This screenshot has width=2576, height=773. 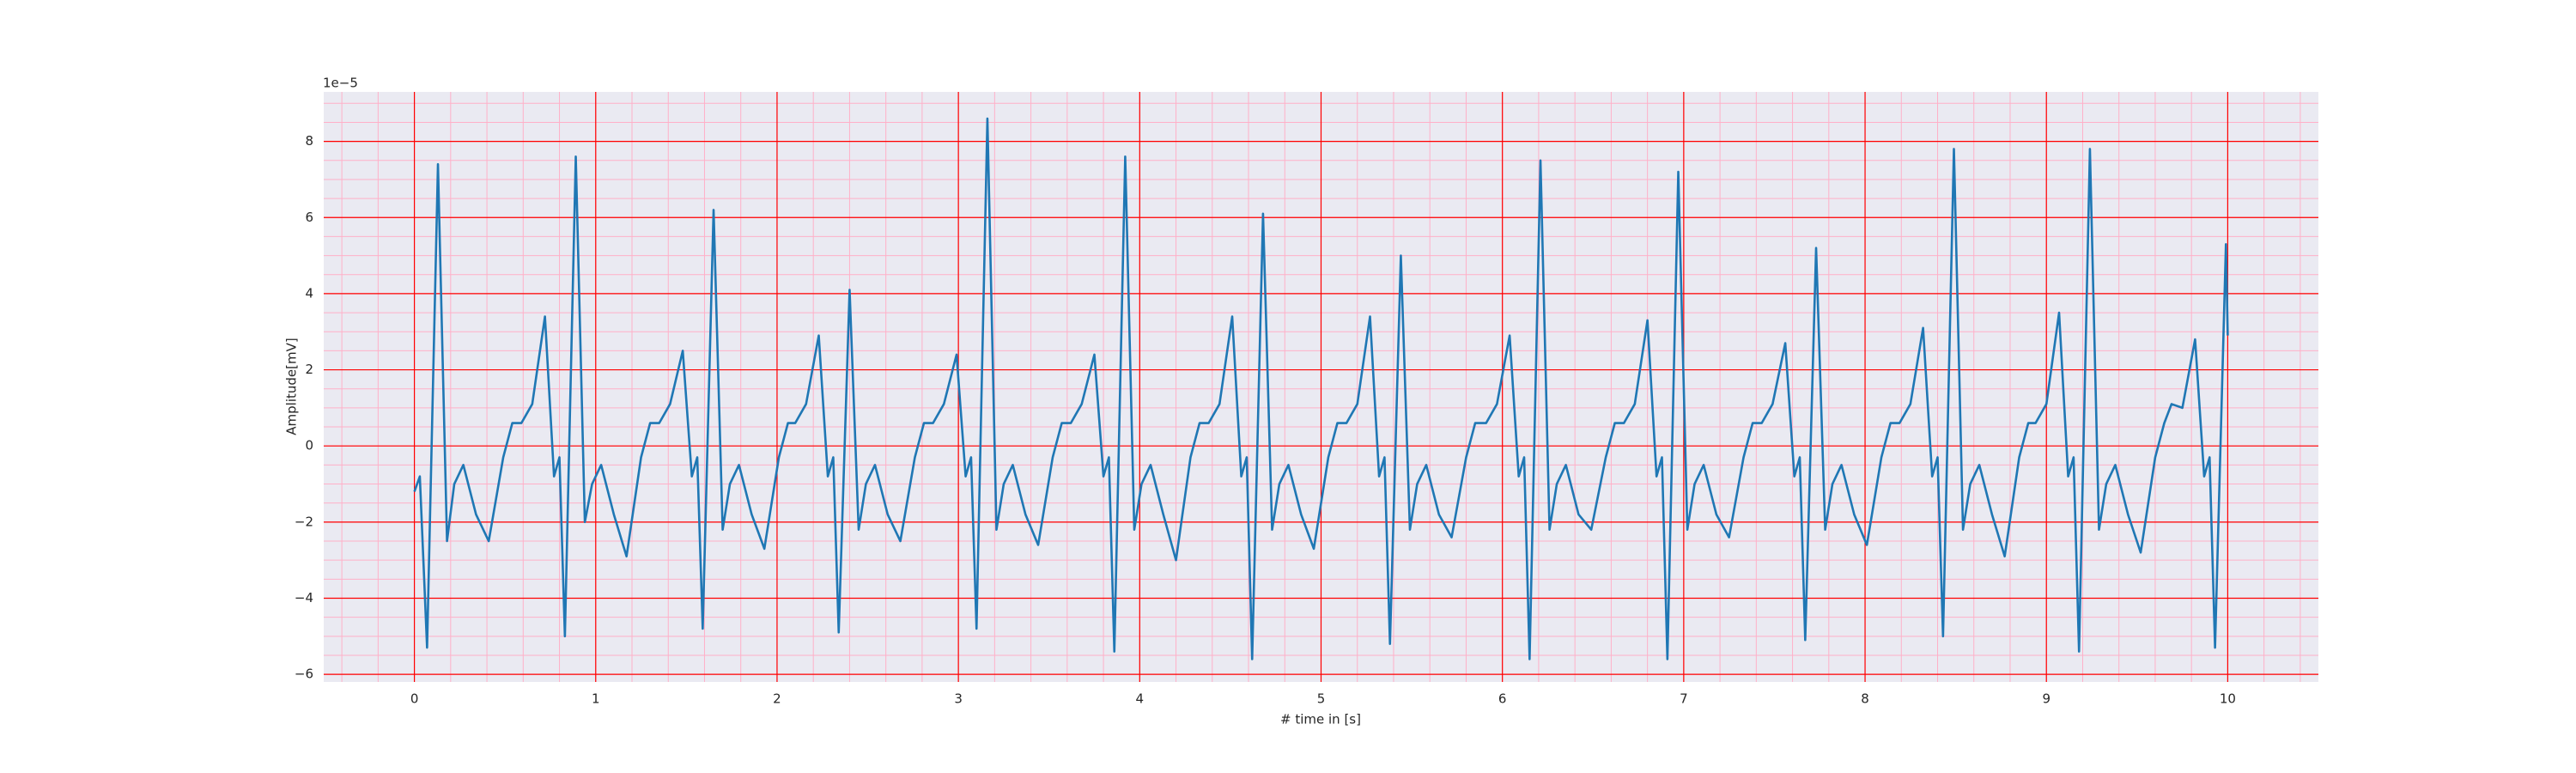 I want to click on y-tick-label: 4, so click(x=309, y=293).